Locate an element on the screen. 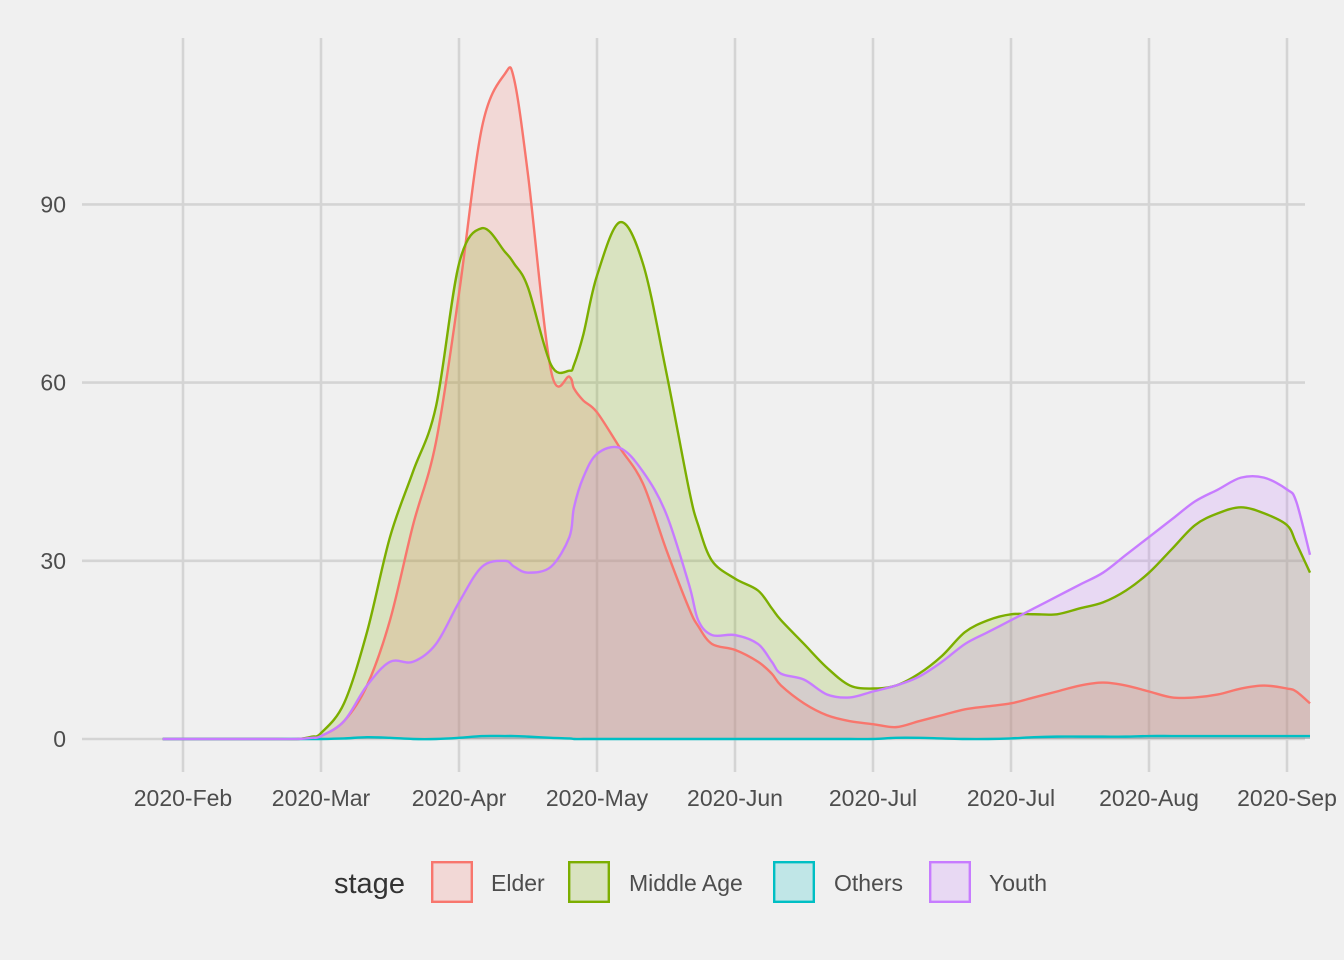 The image size is (1344, 960). x-tick-label: 2020-May is located at coordinates (597, 798).